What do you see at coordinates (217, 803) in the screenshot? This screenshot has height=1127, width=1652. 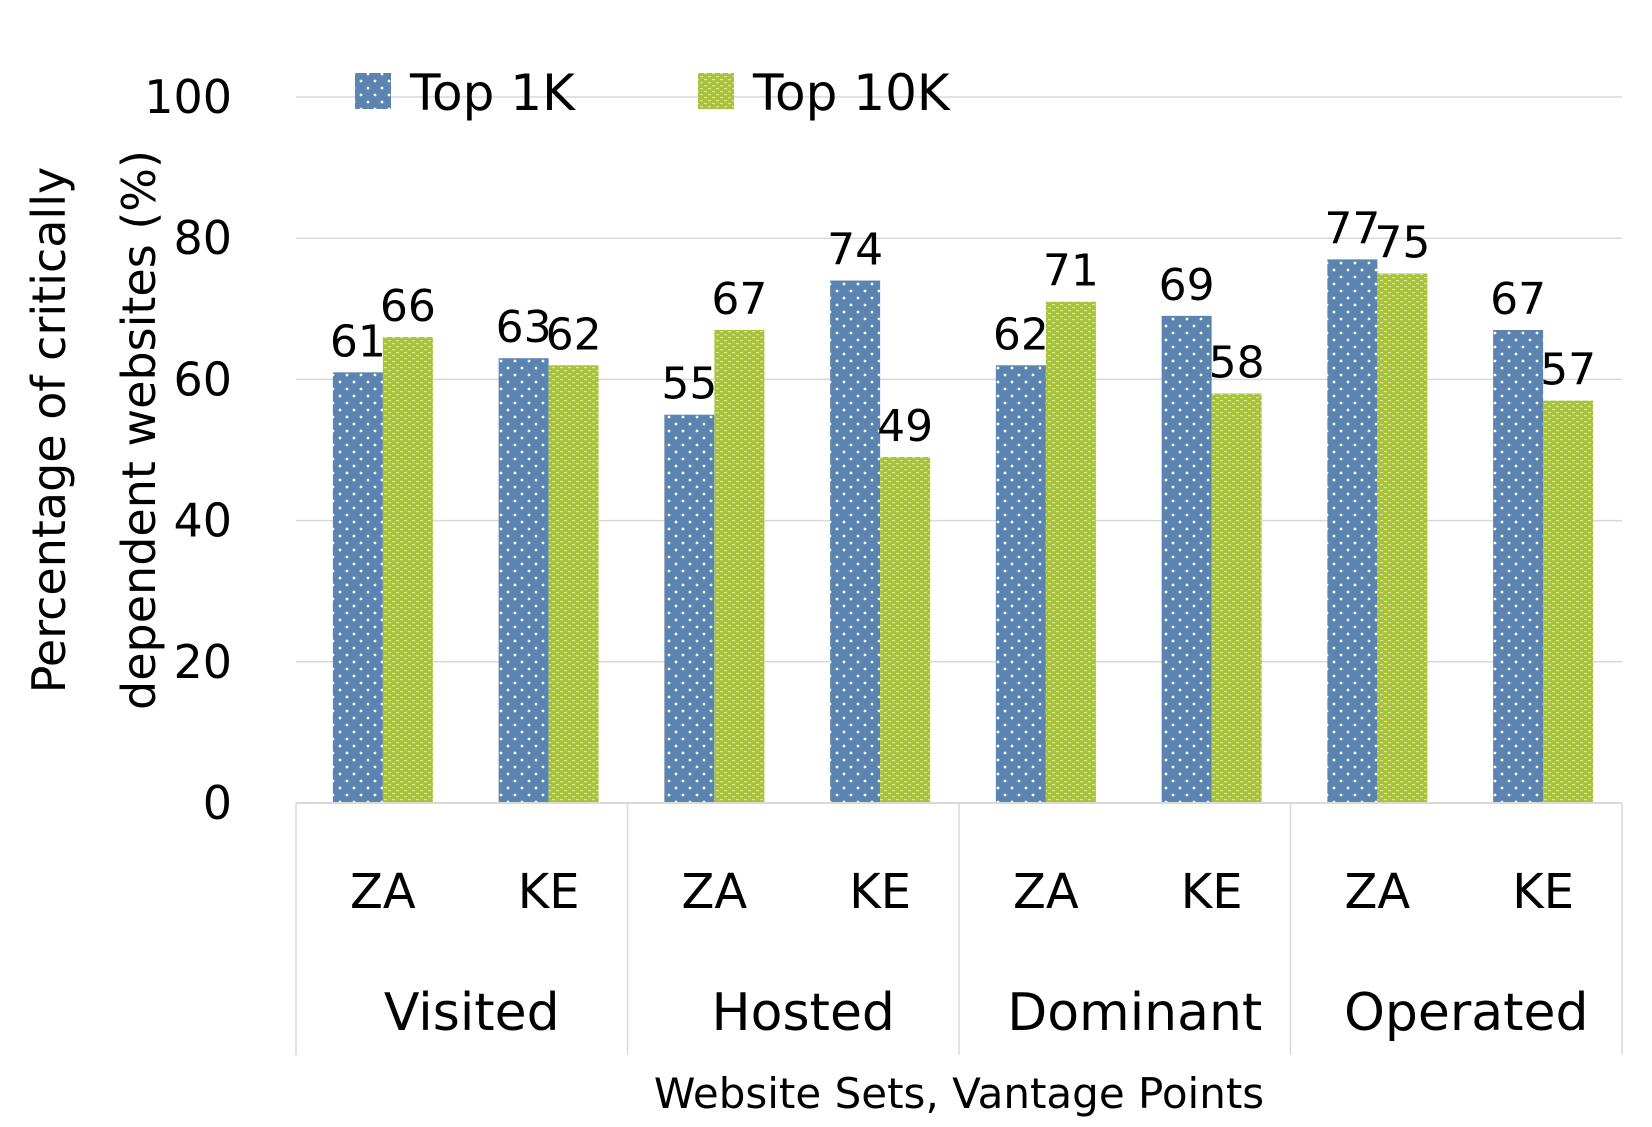 I see `y-tick-label: 0` at bounding box center [217, 803].